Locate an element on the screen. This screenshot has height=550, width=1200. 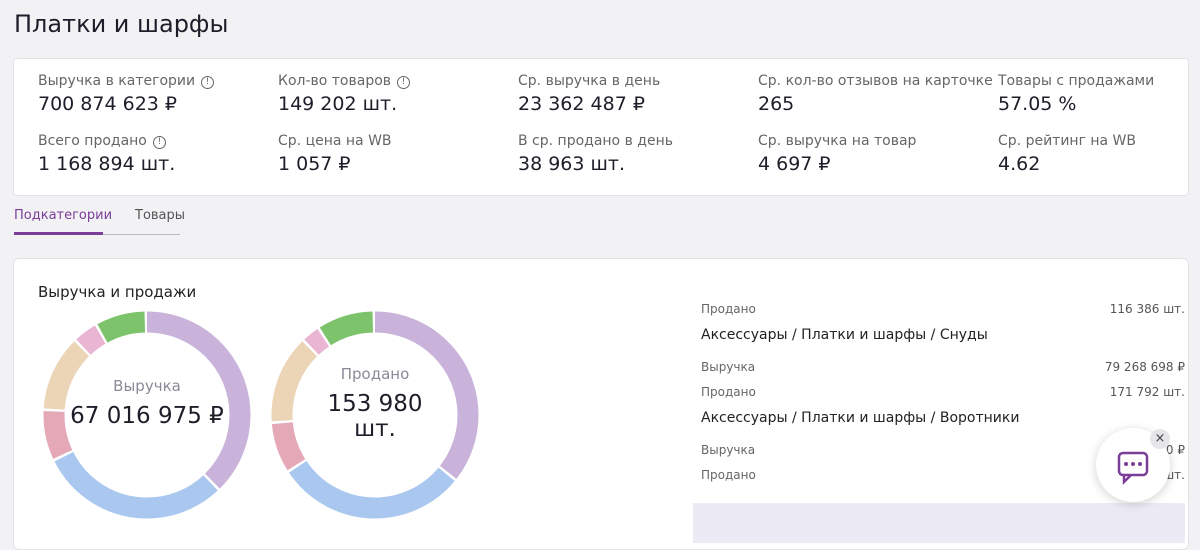
list-value: 79 268 698 ₽ is located at coordinates (1144, 367).